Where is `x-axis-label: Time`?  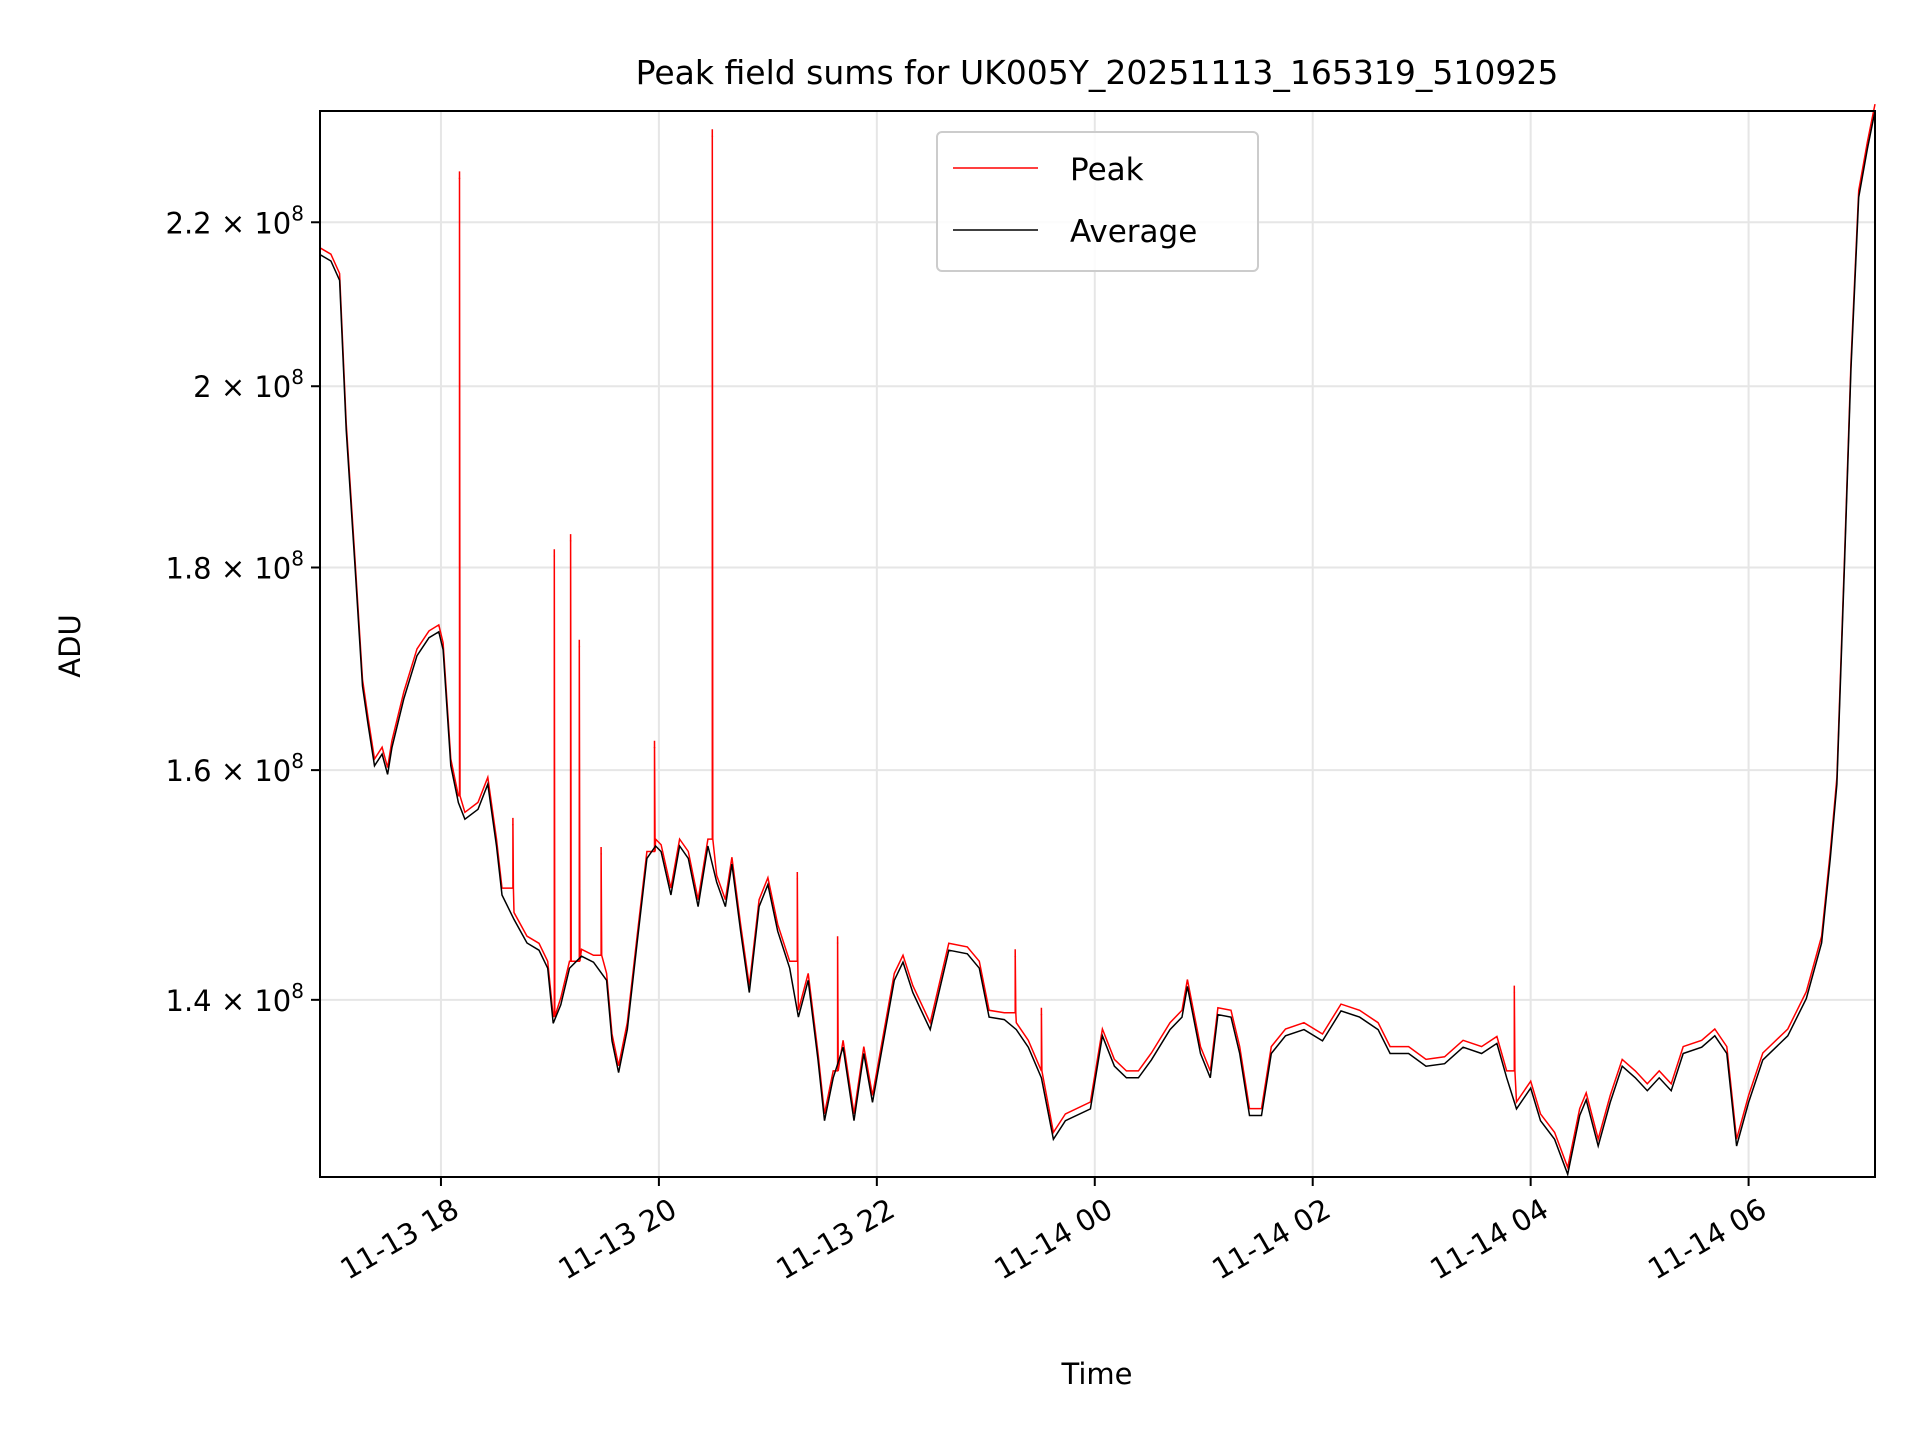
x-axis-label: Time is located at coordinates (1097, 1374).